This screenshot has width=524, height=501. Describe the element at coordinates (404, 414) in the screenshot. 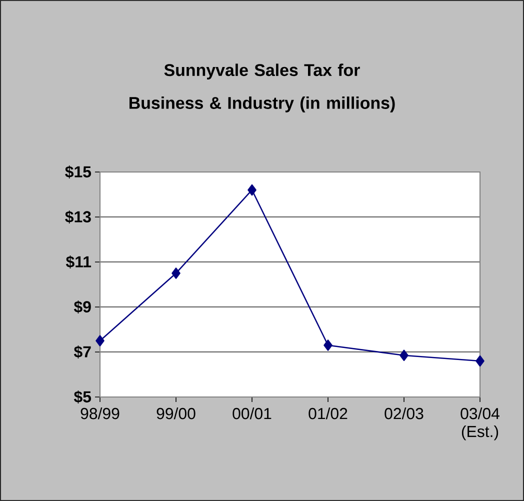

I see `x-tick-label: 02/03` at that location.